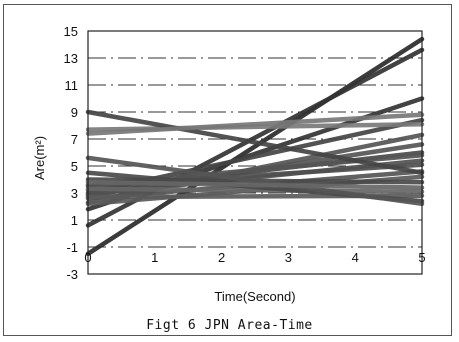 This screenshot has height=342, width=459. What do you see at coordinates (221, 257) in the screenshot?
I see `x-tick-label-2: 2` at bounding box center [221, 257].